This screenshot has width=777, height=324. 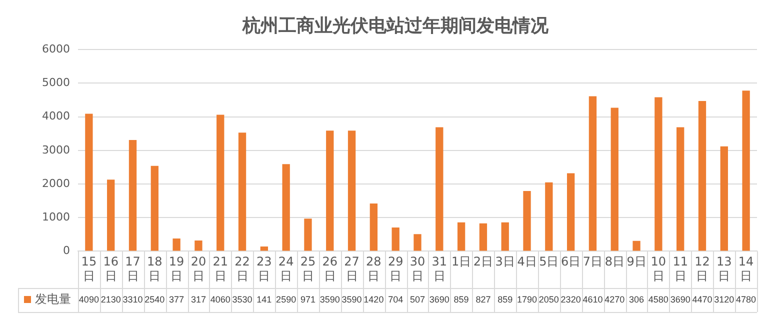 What do you see at coordinates (592, 299) in the screenshot?
I see `data-label: 4610` at bounding box center [592, 299].